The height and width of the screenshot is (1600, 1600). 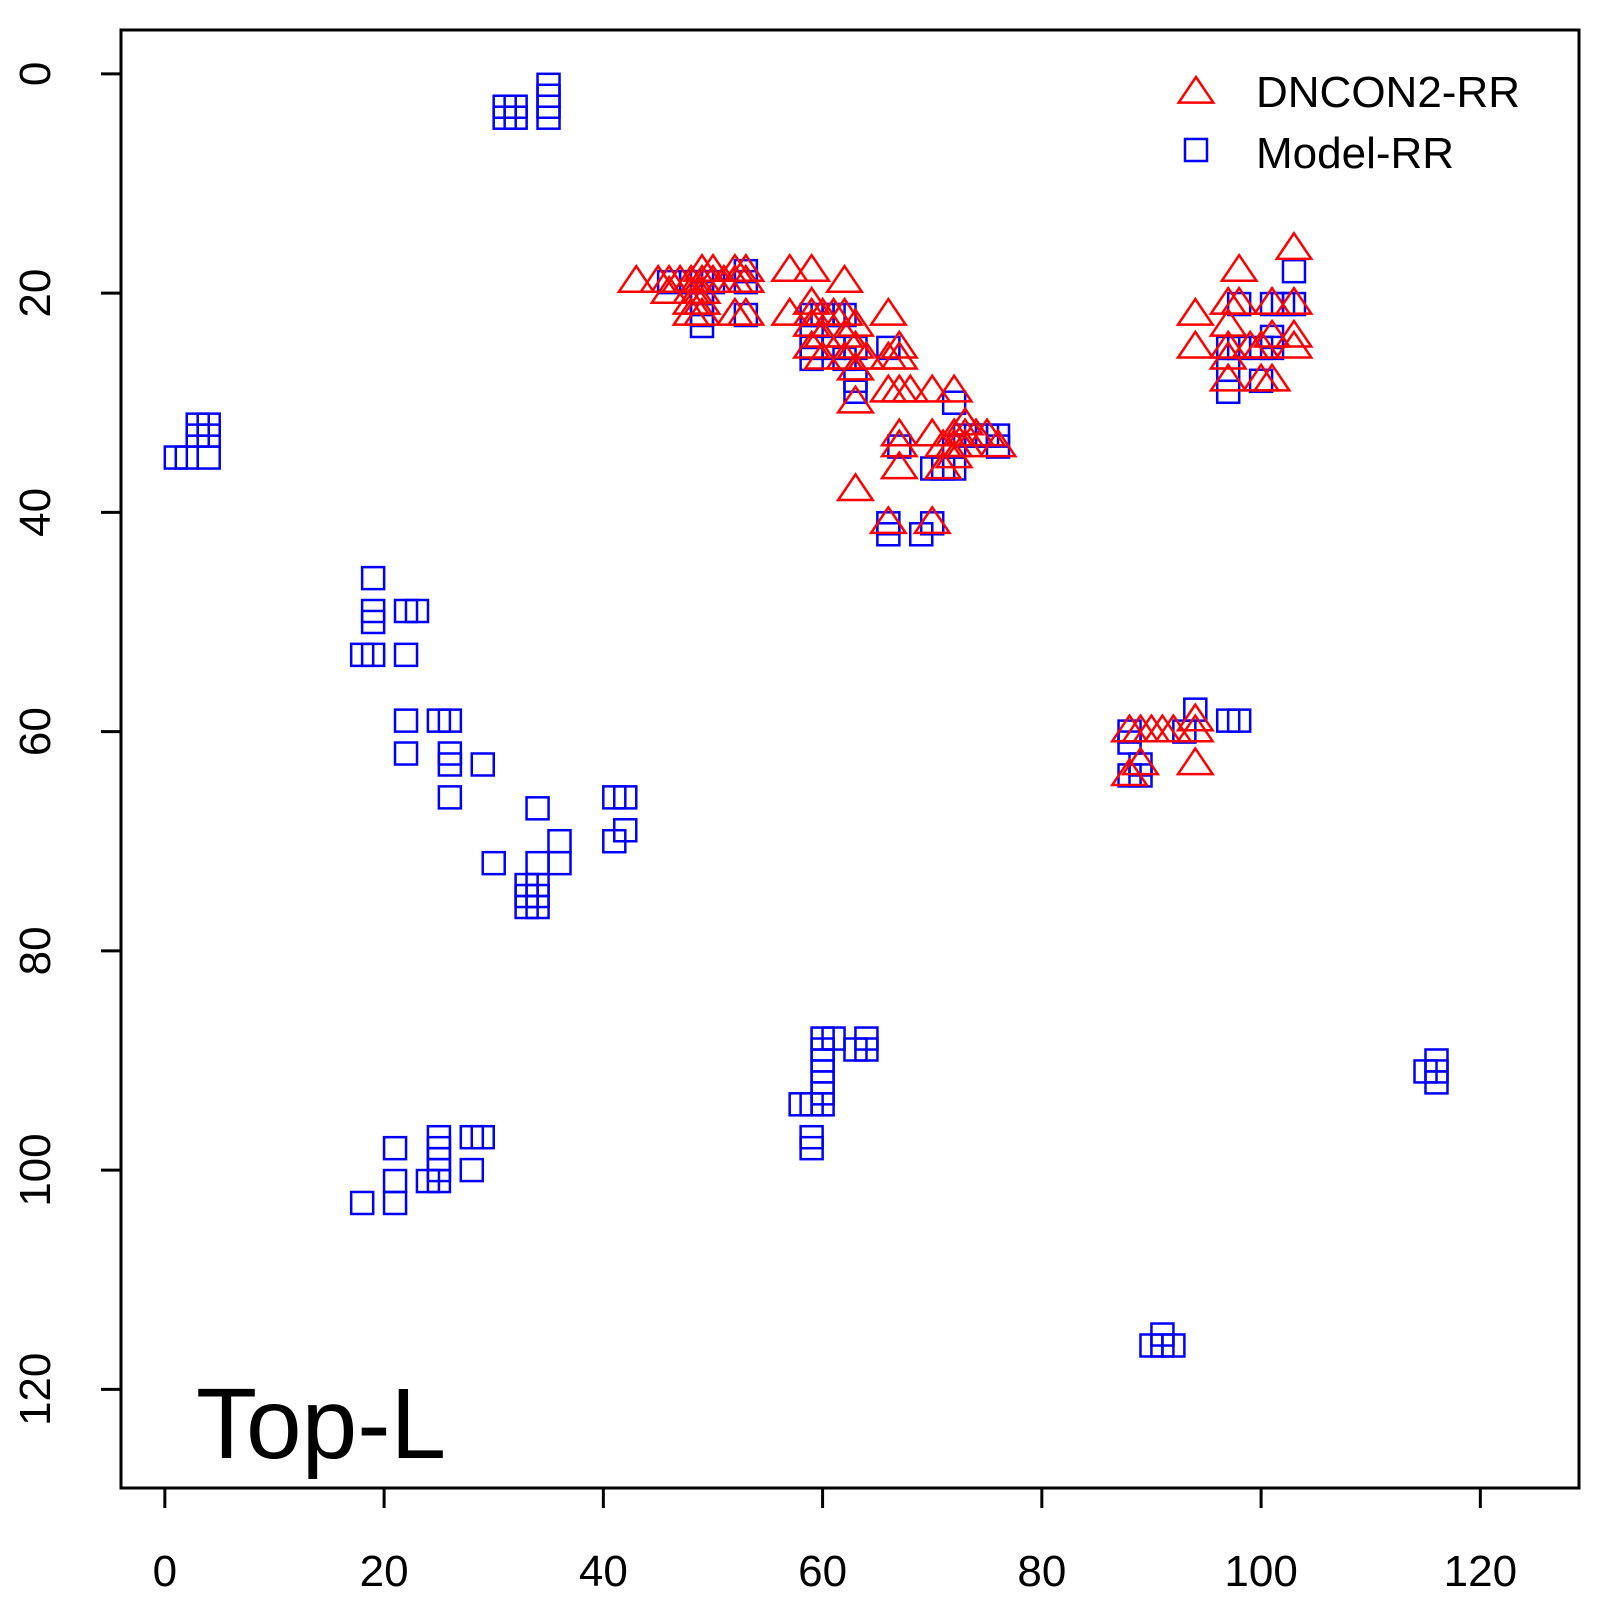 What do you see at coordinates (35, 512) in the screenshot?
I see `y-tick-label: 40` at bounding box center [35, 512].